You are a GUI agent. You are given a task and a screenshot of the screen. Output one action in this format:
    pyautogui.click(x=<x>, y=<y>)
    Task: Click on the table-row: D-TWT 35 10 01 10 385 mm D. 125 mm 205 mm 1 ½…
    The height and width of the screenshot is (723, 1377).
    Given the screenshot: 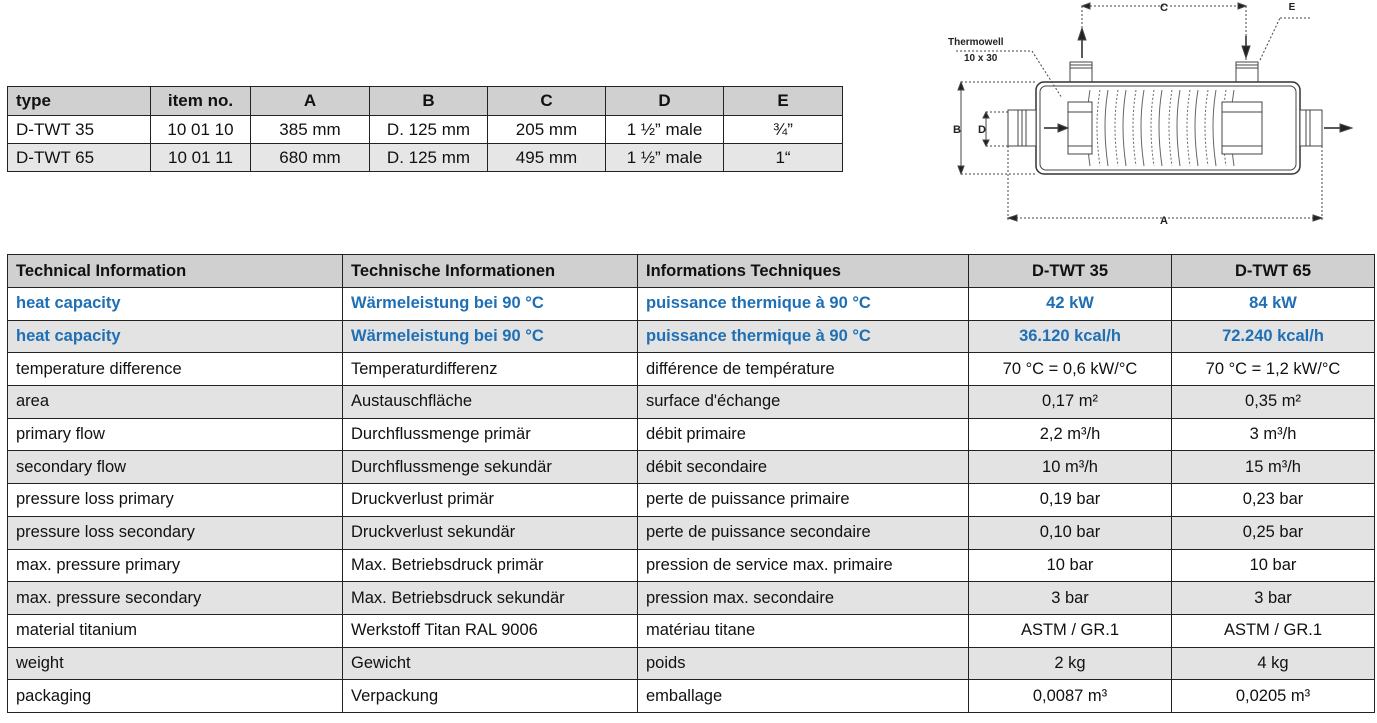 What is the action you would take?
    pyautogui.click(x=425, y=129)
    